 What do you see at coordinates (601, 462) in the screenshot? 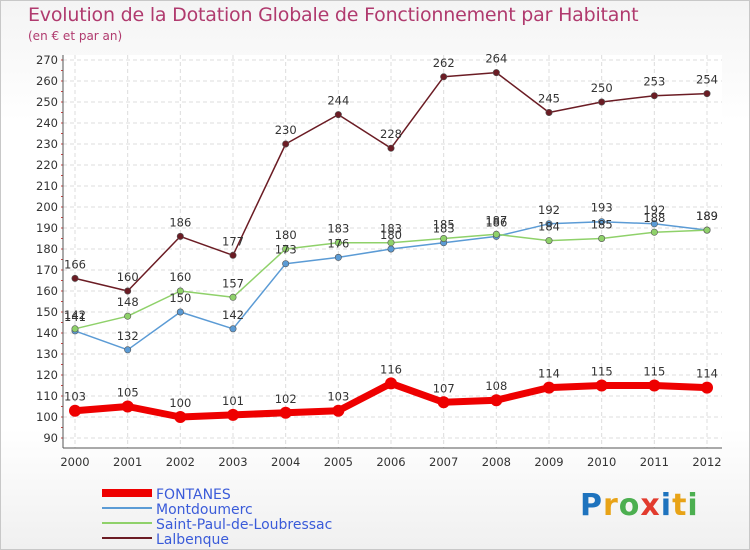
I see `x-tick-label: 2010` at bounding box center [601, 462].